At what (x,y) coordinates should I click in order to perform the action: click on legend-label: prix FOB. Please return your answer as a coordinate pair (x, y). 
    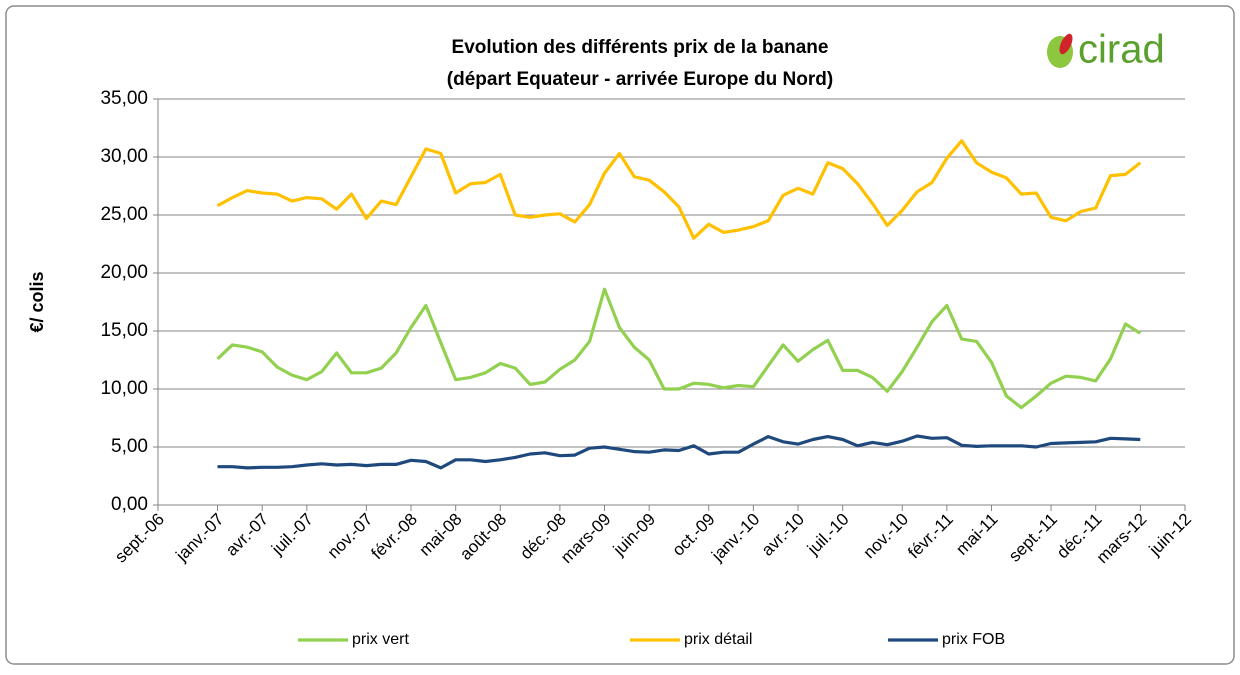
    Looking at the image, I should click on (973, 639).